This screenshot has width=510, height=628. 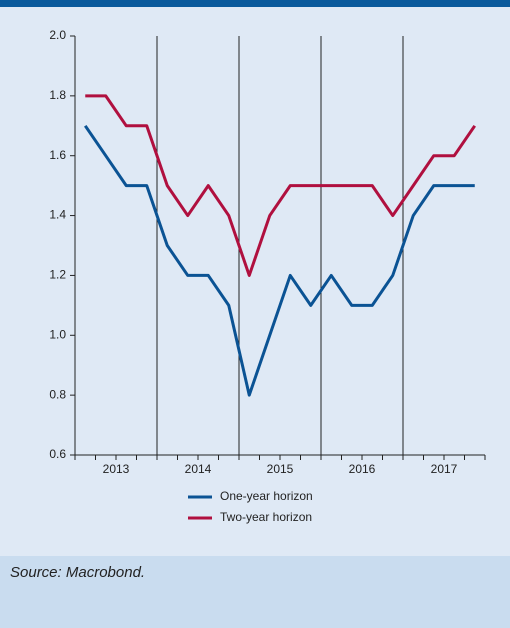 I want to click on top-bar, so click(x=255, y=3).